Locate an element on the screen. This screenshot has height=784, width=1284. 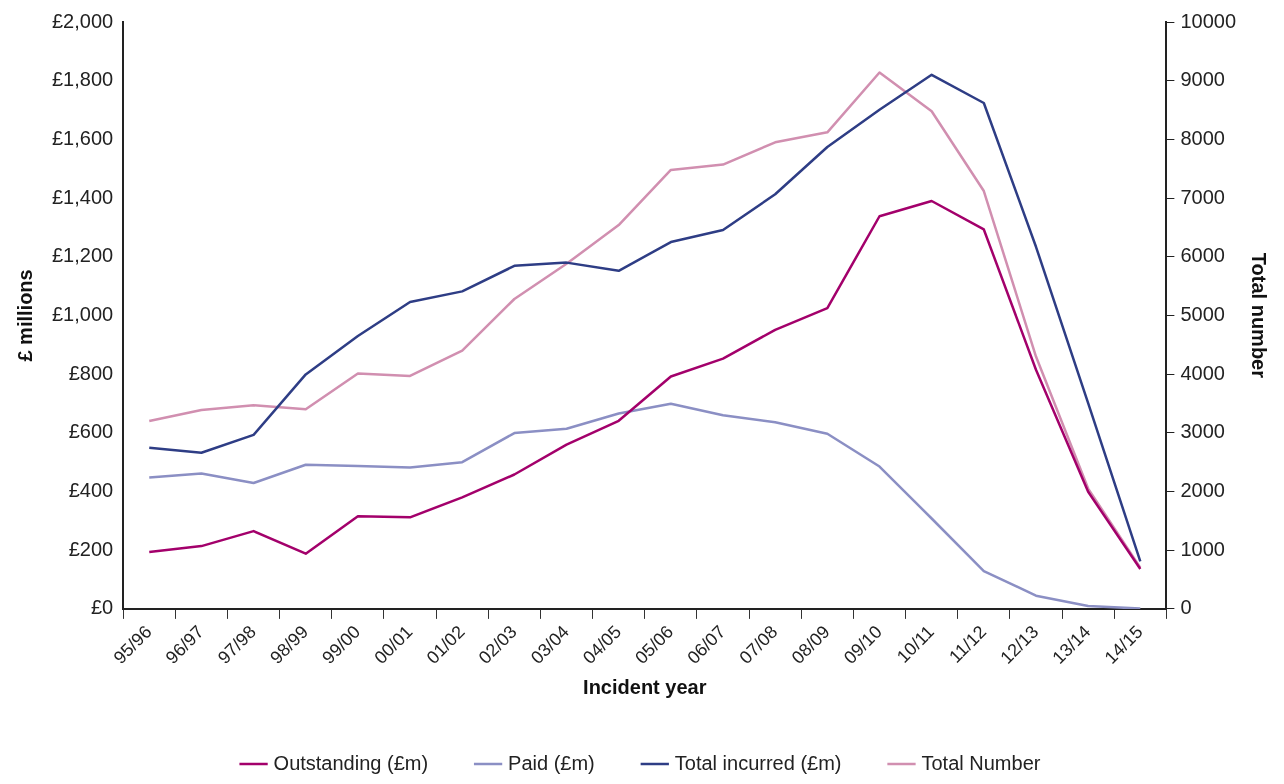
y-tick-label: £2,000 is located at coordinates (83, 20).